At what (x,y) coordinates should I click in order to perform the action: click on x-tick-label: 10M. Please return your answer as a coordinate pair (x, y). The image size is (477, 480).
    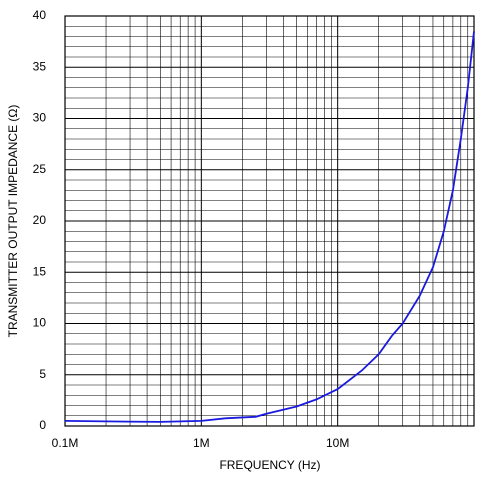
    Looking at the image, I should click on (337, 443).